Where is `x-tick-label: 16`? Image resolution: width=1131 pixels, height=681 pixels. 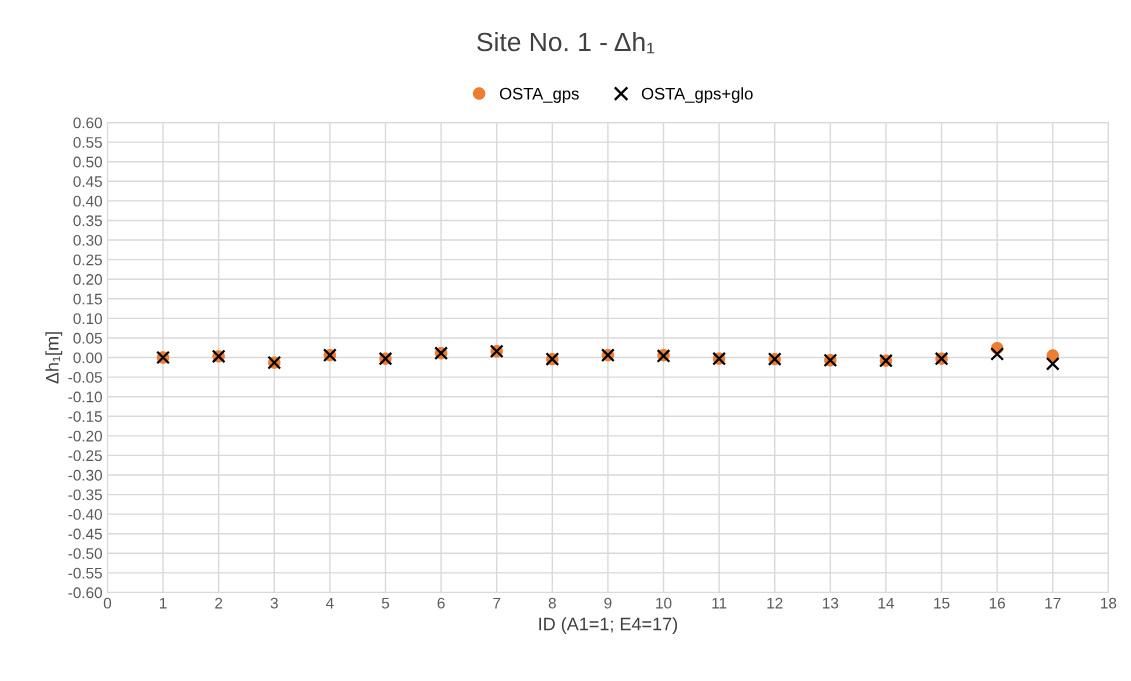 x-tick-label: 16 is located at coordinates (997, 603).